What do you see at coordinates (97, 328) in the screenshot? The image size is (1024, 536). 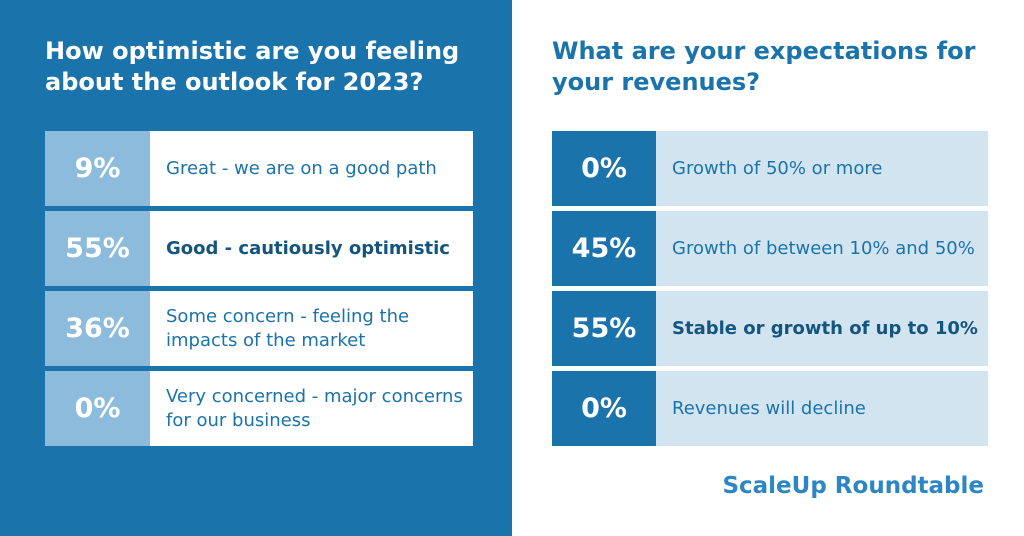 I see `outlook-percentage: 36%` at bounding box center [97, 328].